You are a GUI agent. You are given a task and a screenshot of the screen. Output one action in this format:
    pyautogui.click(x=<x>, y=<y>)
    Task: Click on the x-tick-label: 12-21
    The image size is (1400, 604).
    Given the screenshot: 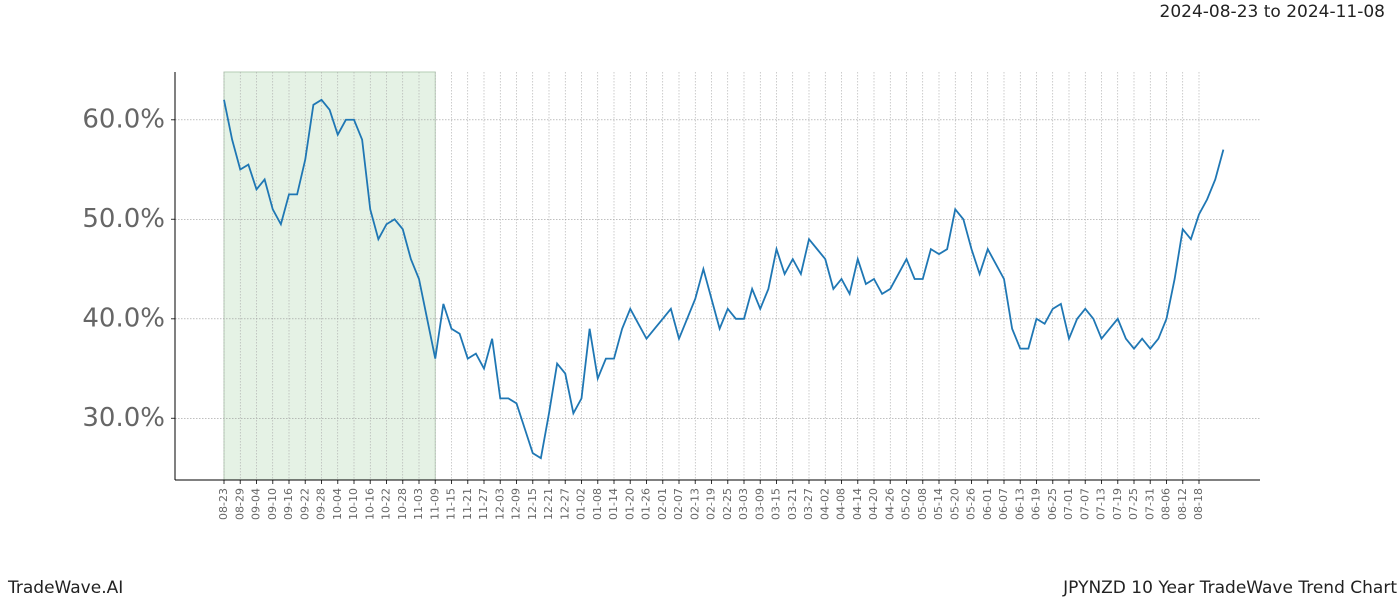 What is the action you would take?
    pyautogui.click(x=548, y=504)
    